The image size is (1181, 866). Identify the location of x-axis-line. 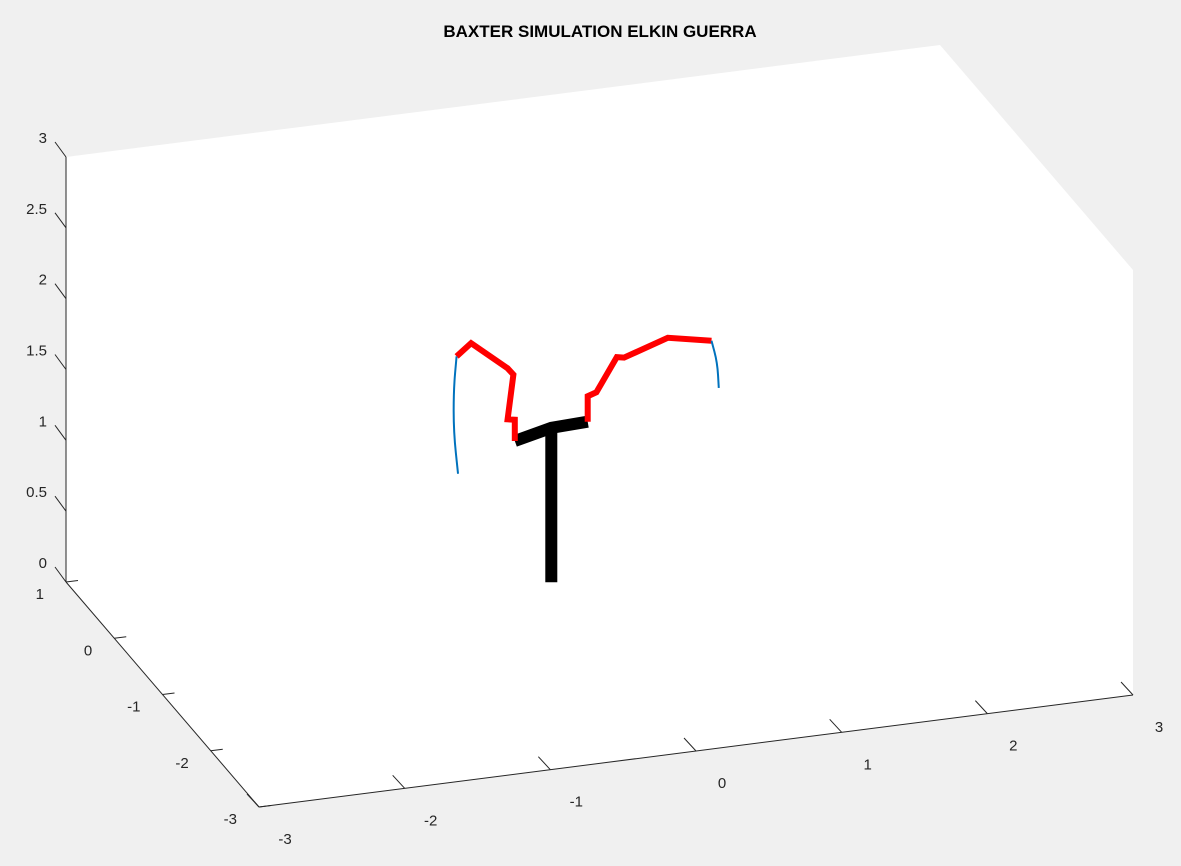
(696, 751).